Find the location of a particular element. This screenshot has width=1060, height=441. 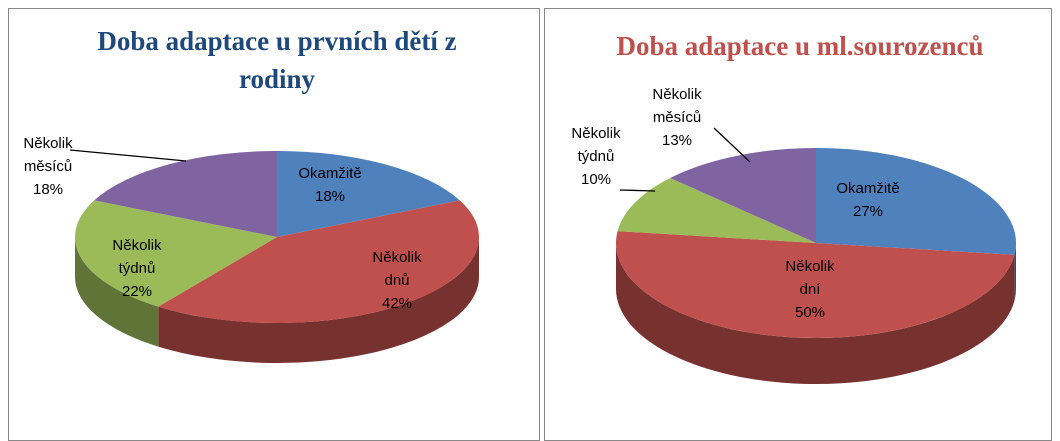

title-line: Doba adaptace u prvních dětí z is located at coordinates (276, 41).